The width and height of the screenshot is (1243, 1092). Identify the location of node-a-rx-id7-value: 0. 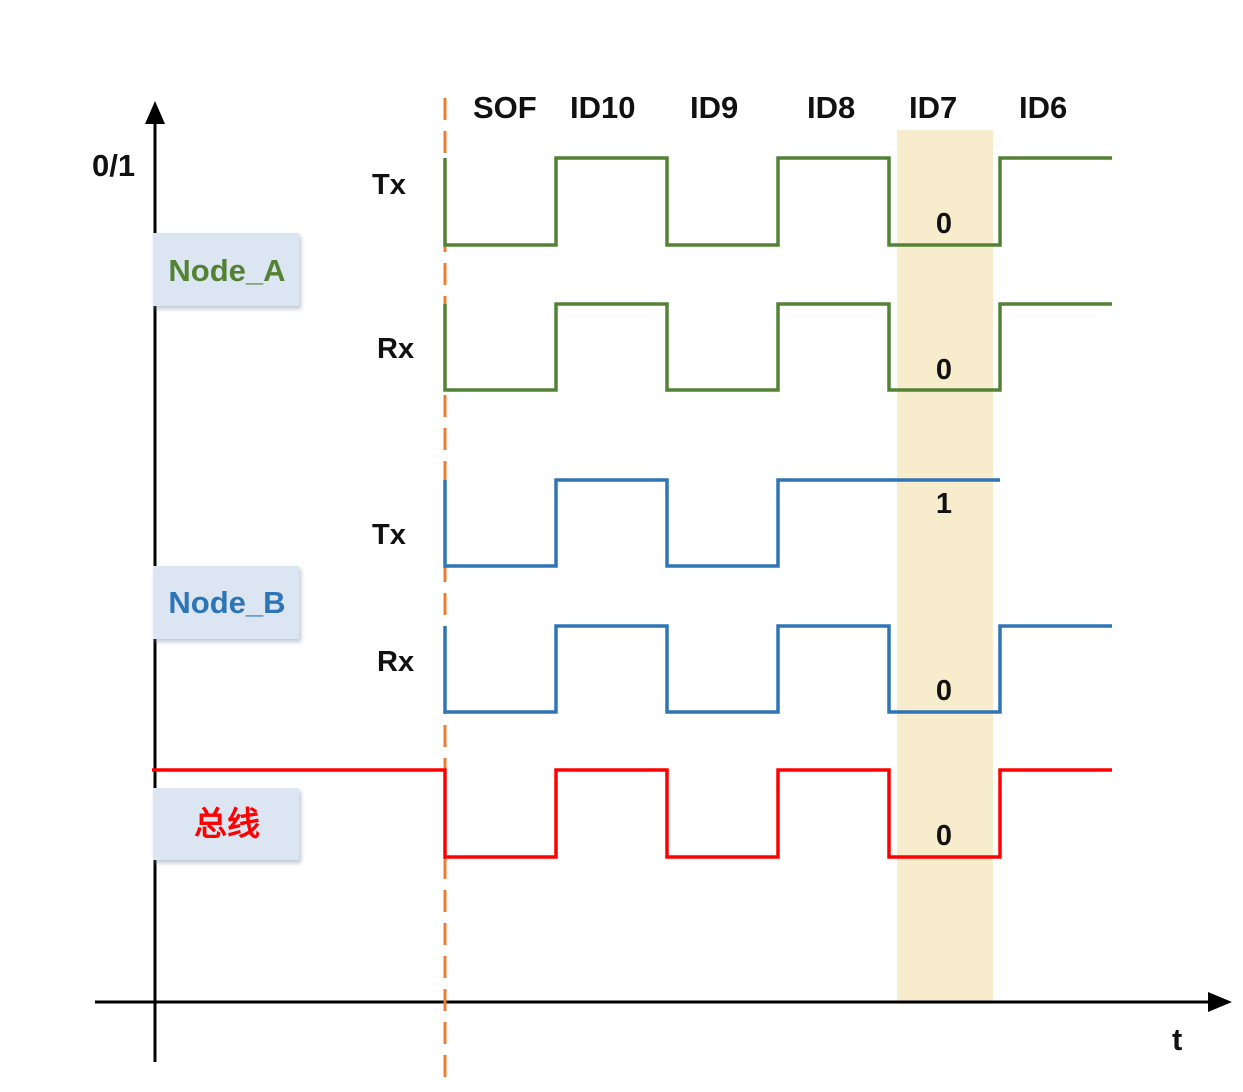
(944, 370).